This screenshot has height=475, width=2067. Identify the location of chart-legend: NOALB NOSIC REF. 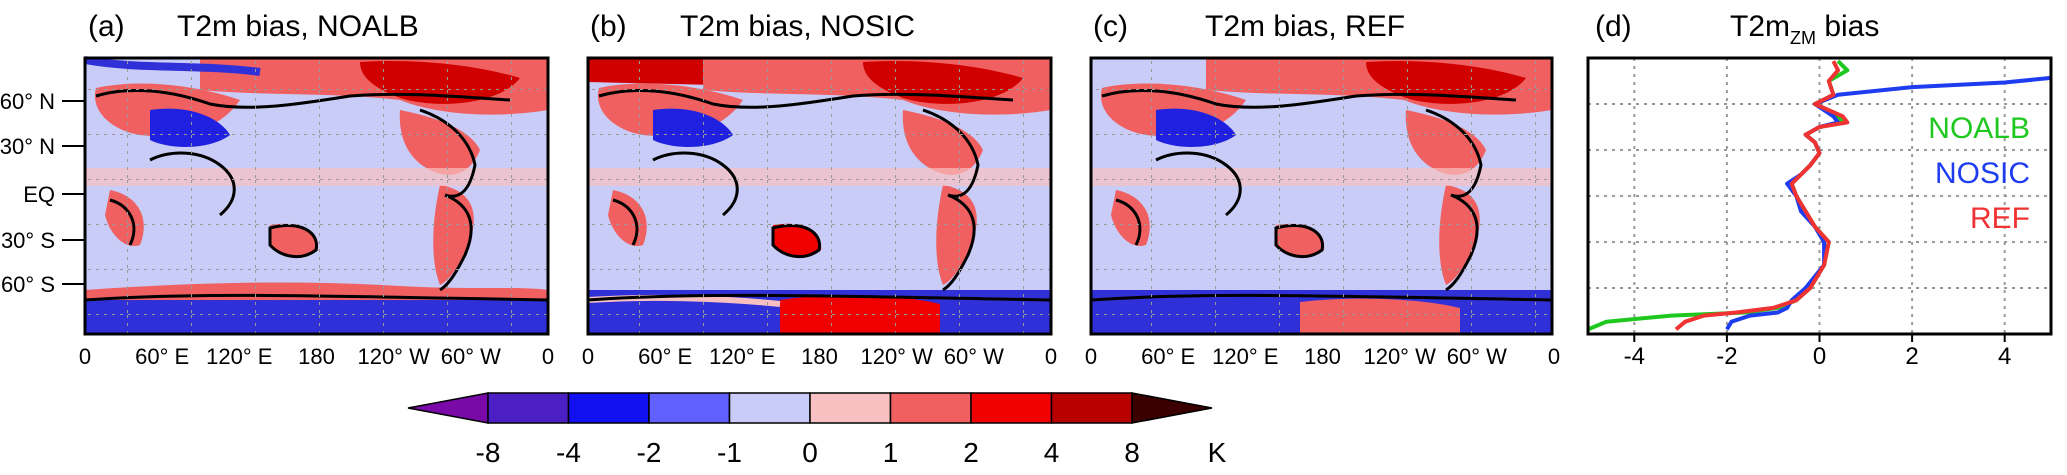
(1979, 173).